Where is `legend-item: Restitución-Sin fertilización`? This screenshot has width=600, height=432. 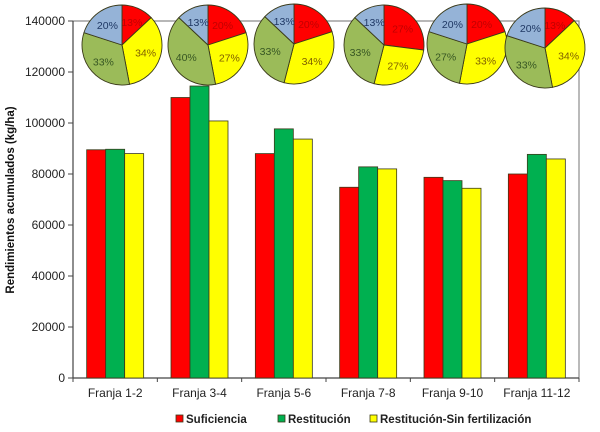
legend-item: Restitución-Sin fertilización is located at coordinates (450, 420).